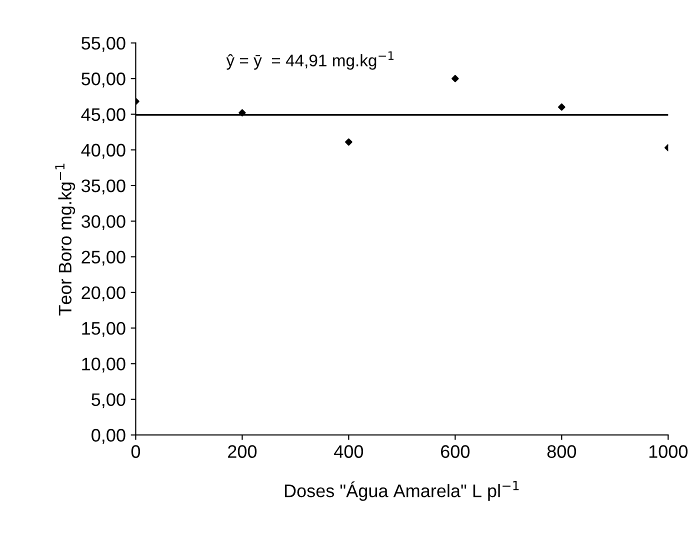 The width and height of the screenshot is (696, 537). What do you see at coordinates (242, 451) in the screenshot?
I see `x-tick-label: 200` at bounding box center [242, 451].